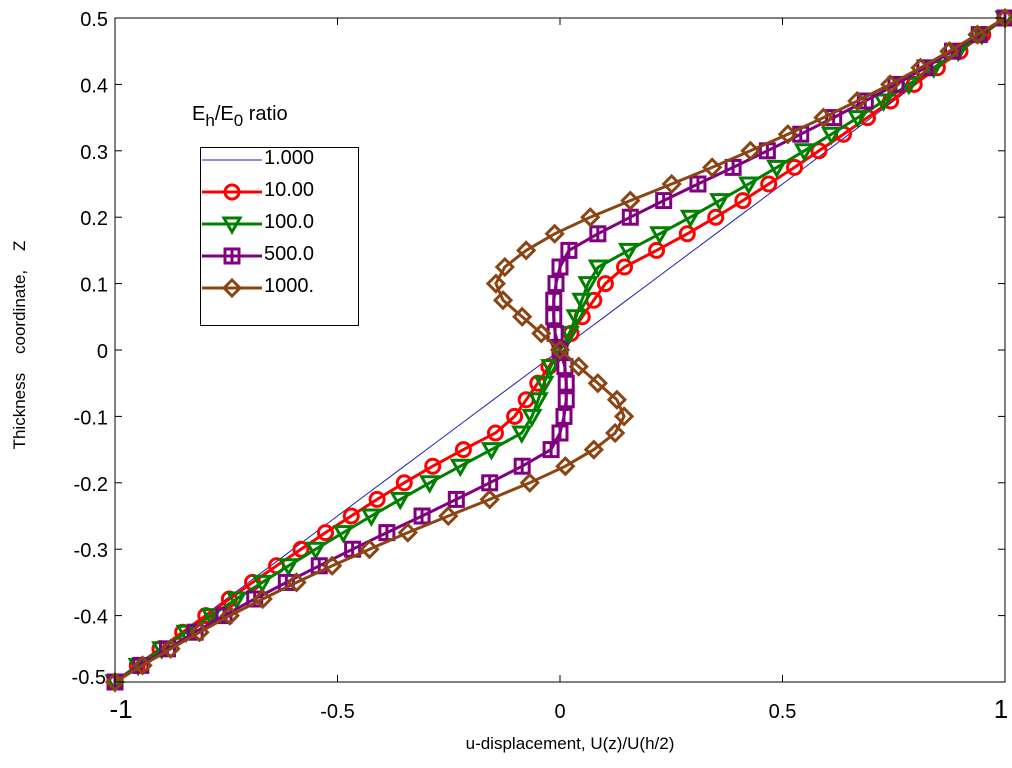 The image size is (1012, 768). What do you see at coordinates (224, 114) in the screenshot?
I see `legend-title-mid: /E` at bounding box center [224, 114].